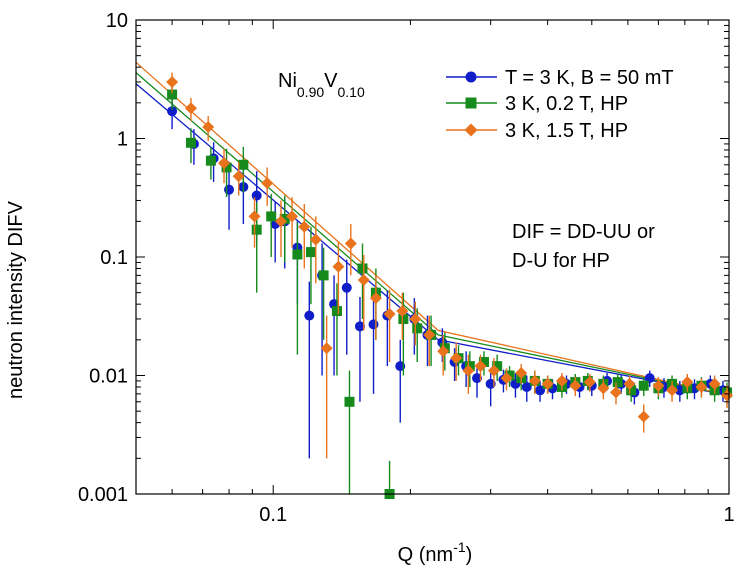 This screenshot has height=576, width=747. What do you see at coordinates (589, 78) in the screenshot?
I see `legend-label-1: T = 3 K, B = 50 mT` at bounding box center [589, 78].